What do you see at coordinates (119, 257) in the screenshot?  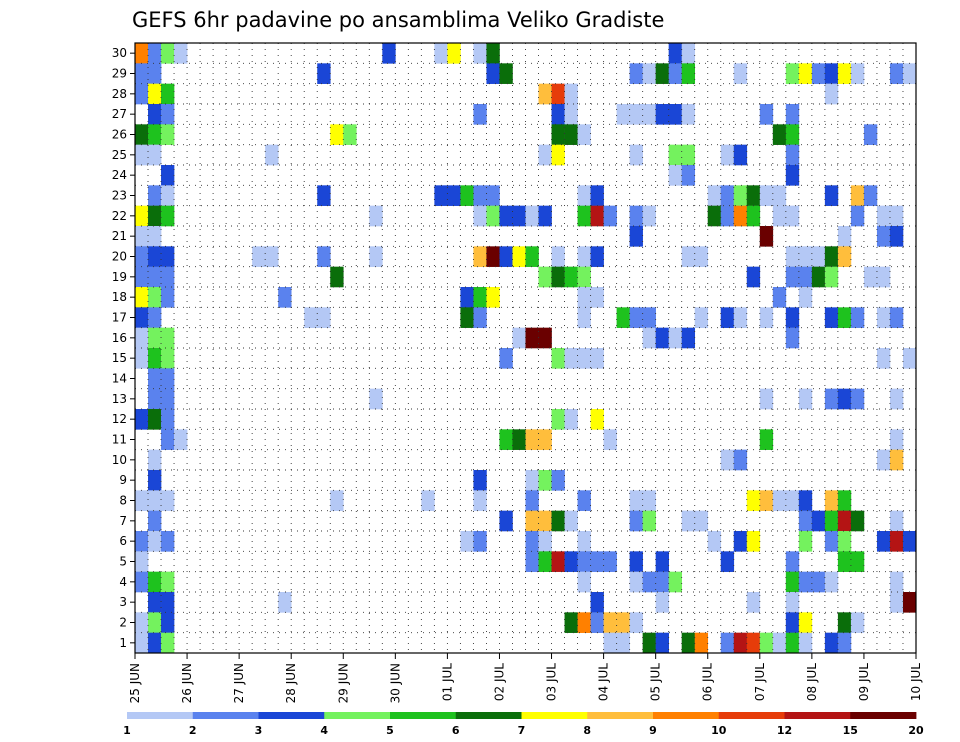 I see `y-tick-label: 20` at bounding box center [119, 257].